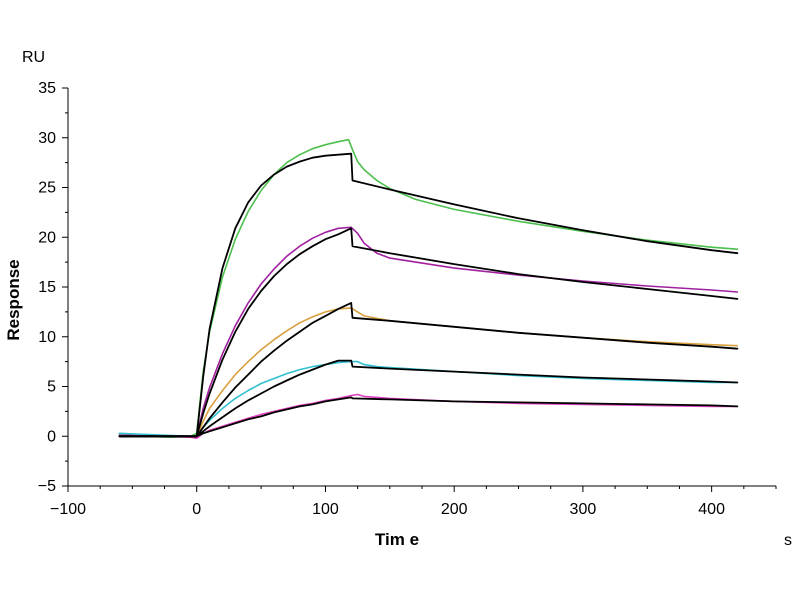 The width and height of the screenshot is (800, 600). What do you see at coordinates (397, 539) in the screenshot?
I see `x-axis-title: Tim e` at bounding box center [397, 539].